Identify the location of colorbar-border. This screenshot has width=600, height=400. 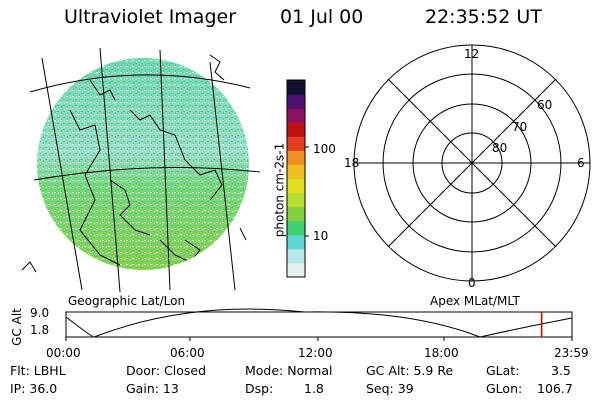
(296, 178).